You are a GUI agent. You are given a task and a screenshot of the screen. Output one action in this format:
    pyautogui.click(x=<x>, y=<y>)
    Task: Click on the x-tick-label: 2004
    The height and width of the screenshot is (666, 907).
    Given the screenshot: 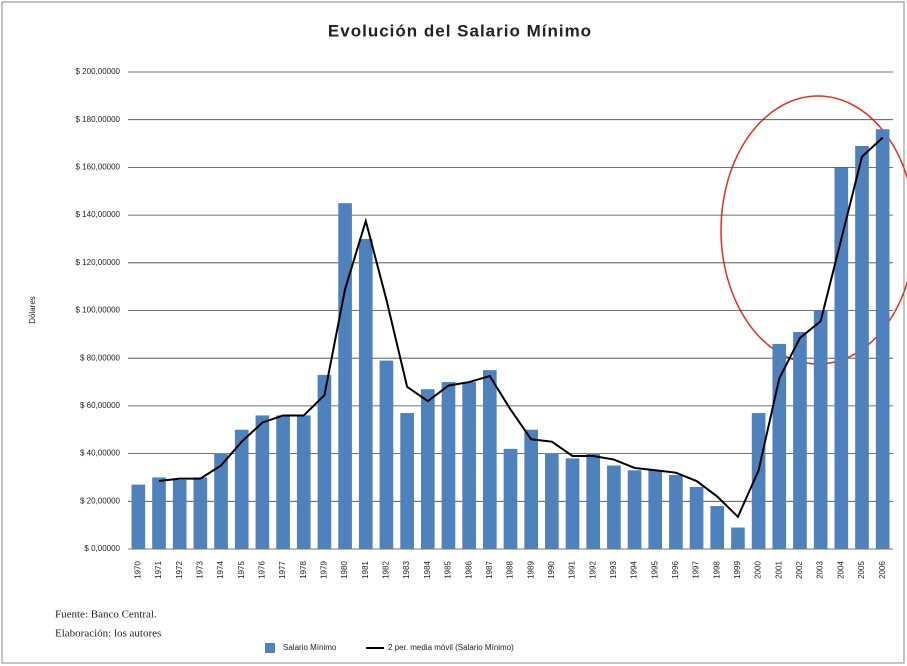 What is the action you would take?
    pyautogui.click(x=840, y=570)
    